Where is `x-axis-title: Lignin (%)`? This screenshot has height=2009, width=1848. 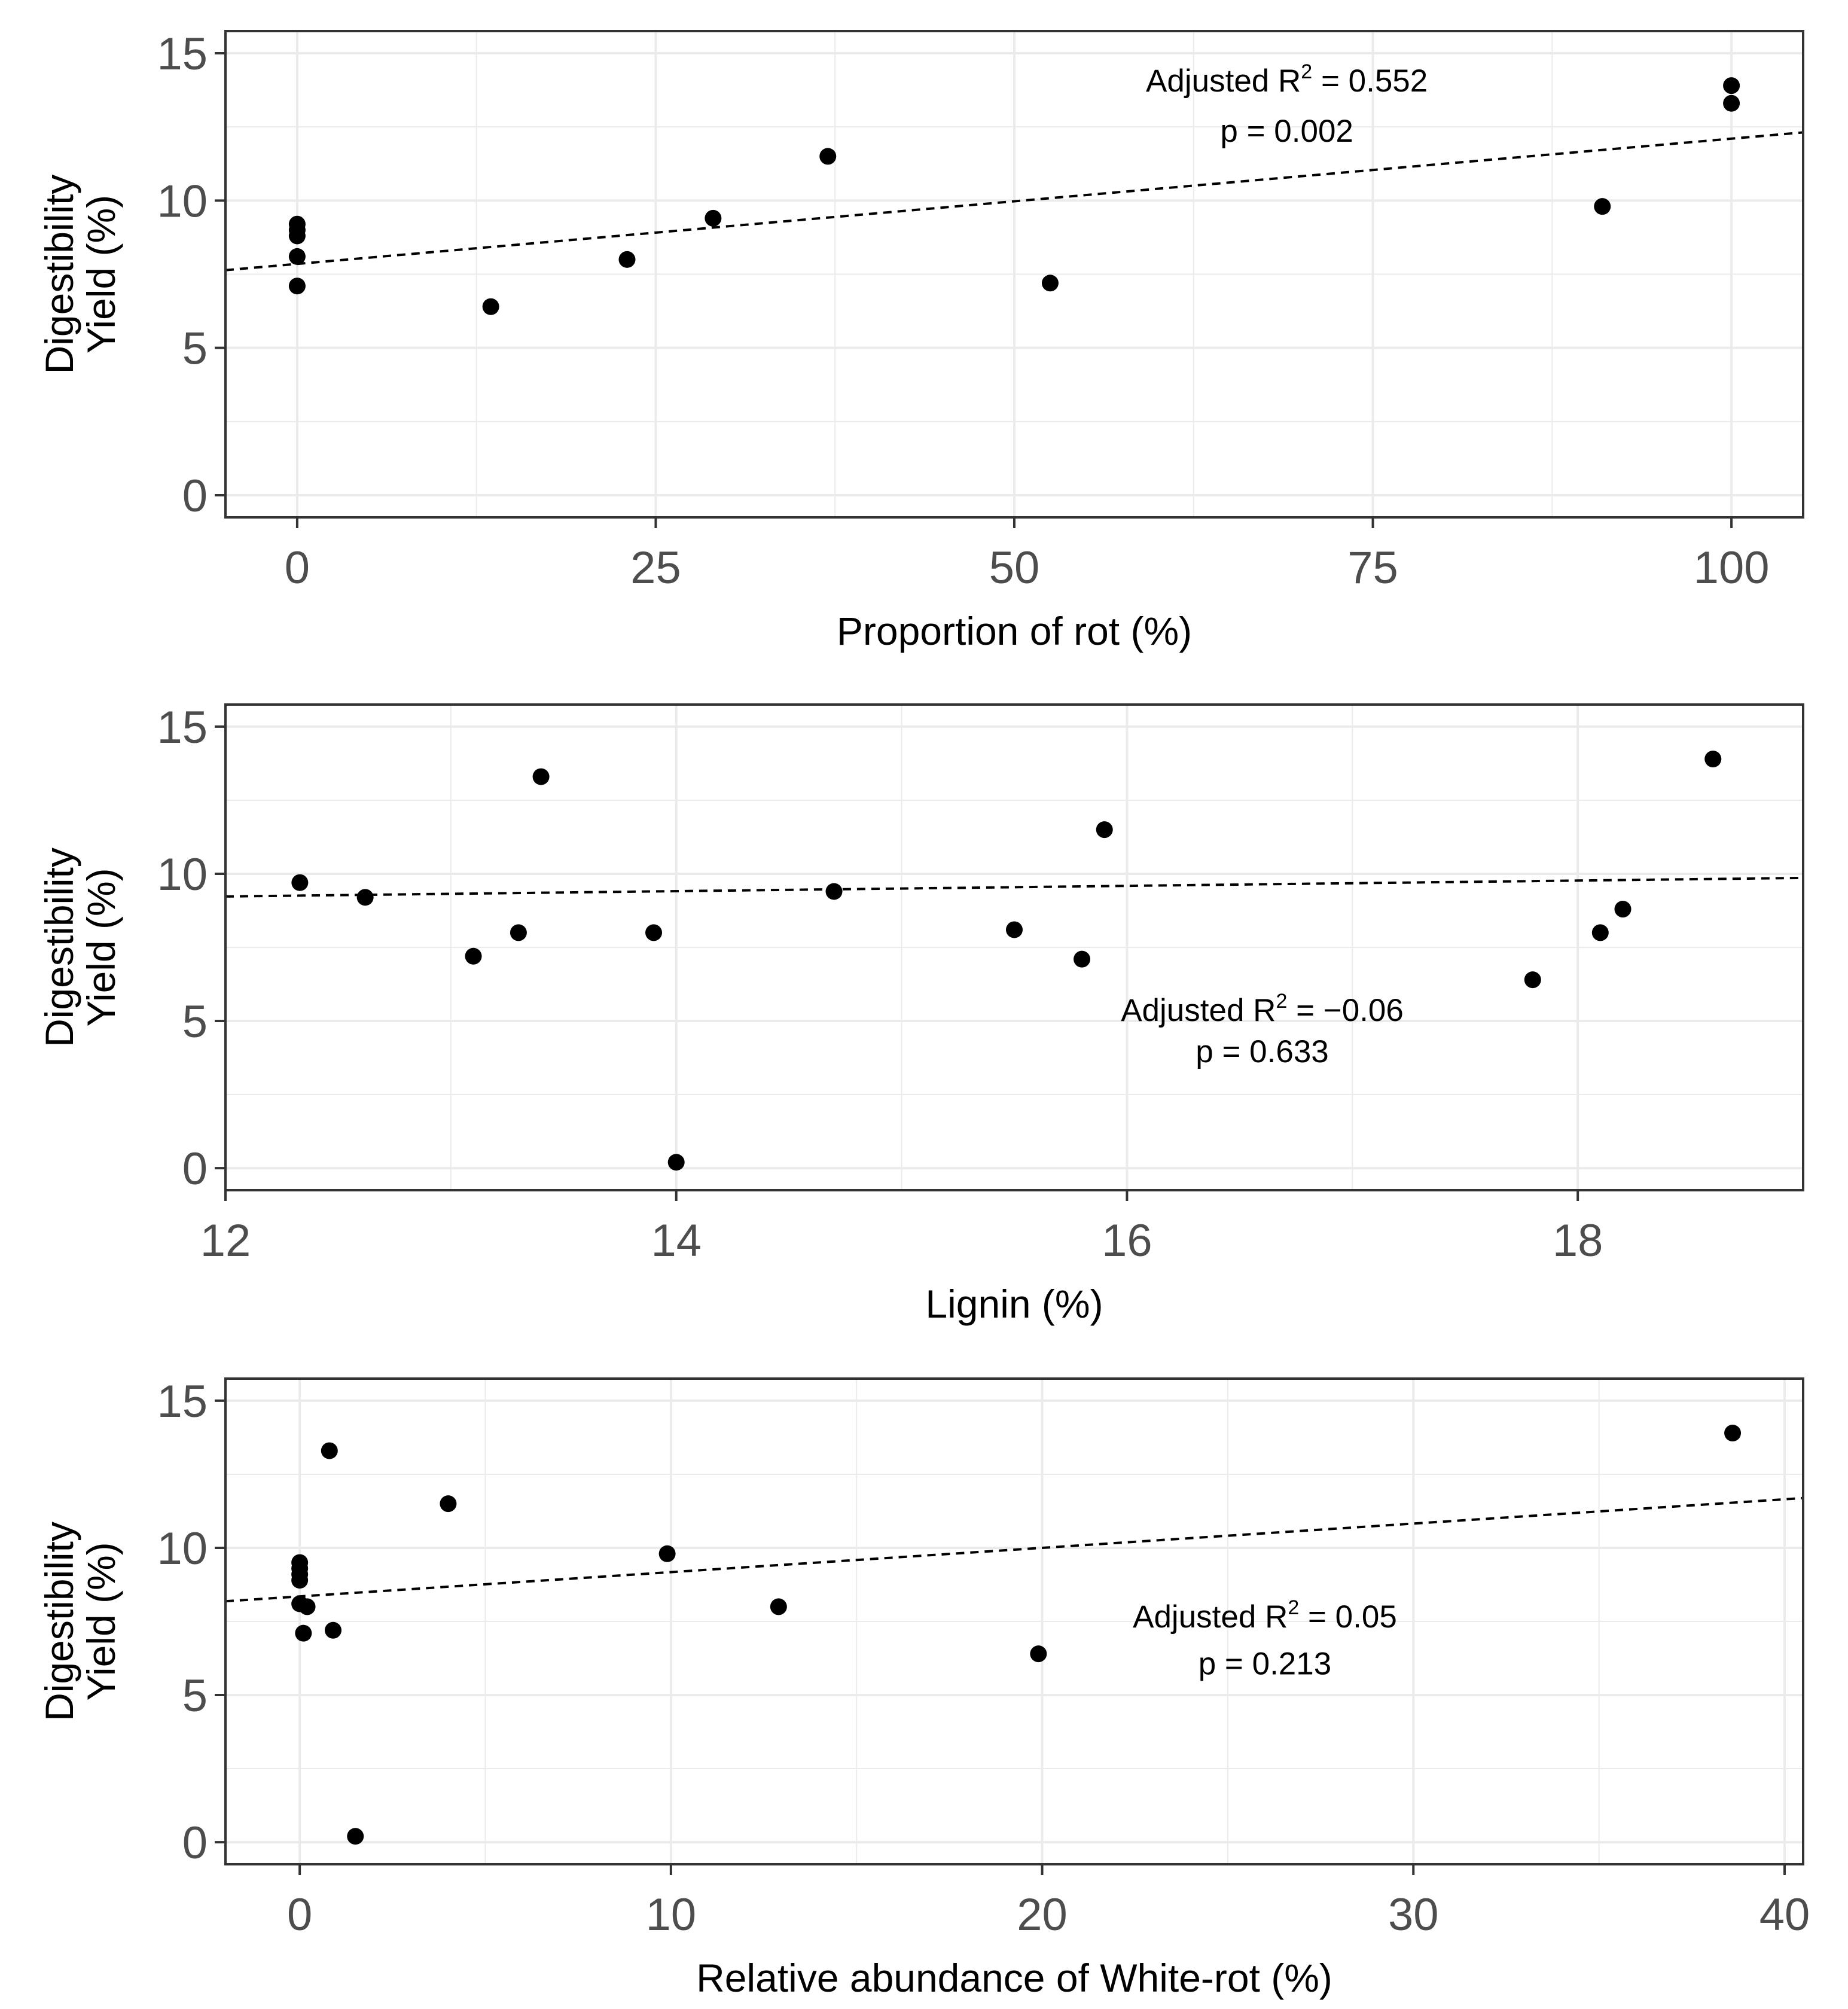
x-axis-title: Lignin (%) is located at coordinates (1014, 1304).